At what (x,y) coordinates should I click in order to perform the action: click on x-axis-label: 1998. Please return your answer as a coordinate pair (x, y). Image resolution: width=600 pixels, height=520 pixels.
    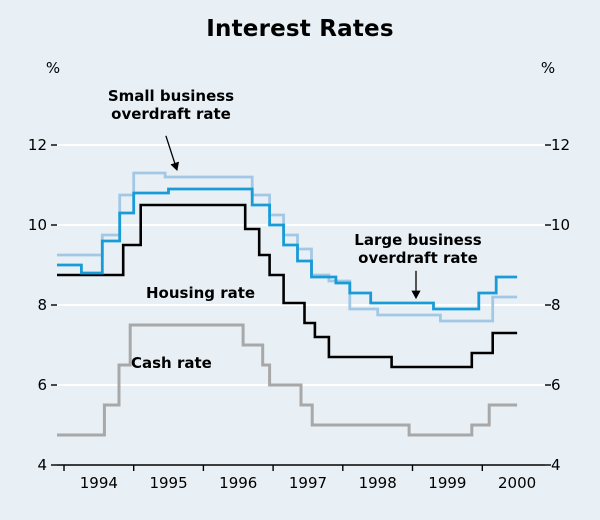
    Looking at the image, I should click on (377, 483).